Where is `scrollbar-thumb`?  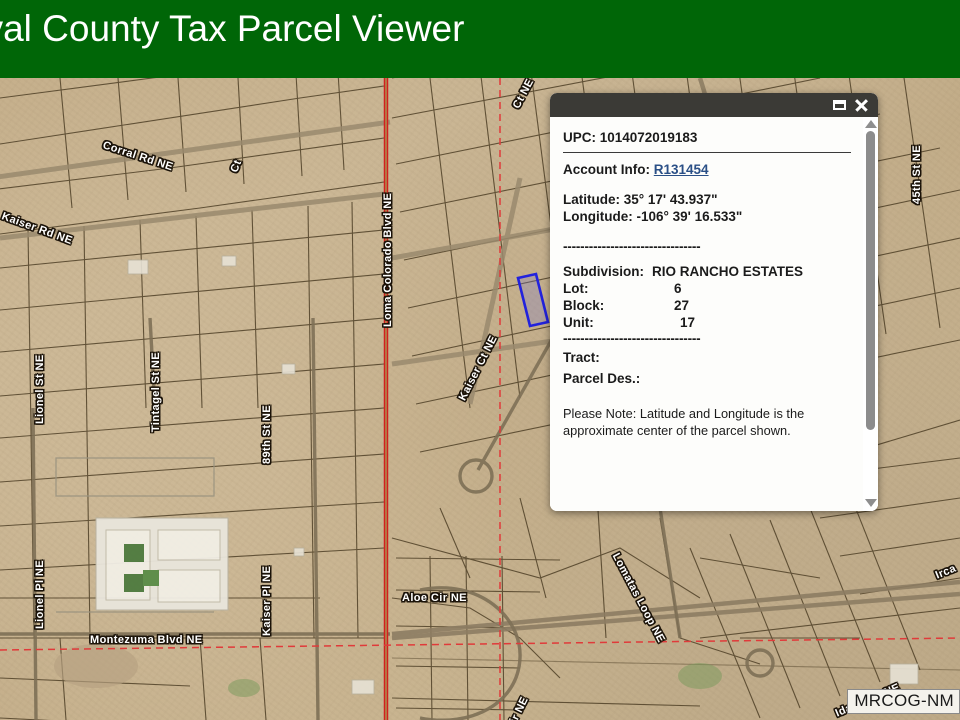 scrollbar-thumb is located at coordinates (870, 281).